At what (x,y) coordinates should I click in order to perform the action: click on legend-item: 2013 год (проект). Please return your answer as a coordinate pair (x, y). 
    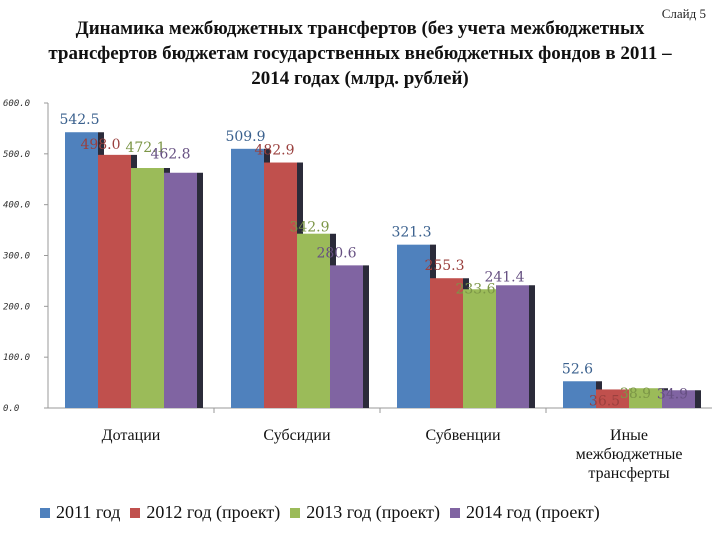
    Looking at the image, I should click on (365, 512).